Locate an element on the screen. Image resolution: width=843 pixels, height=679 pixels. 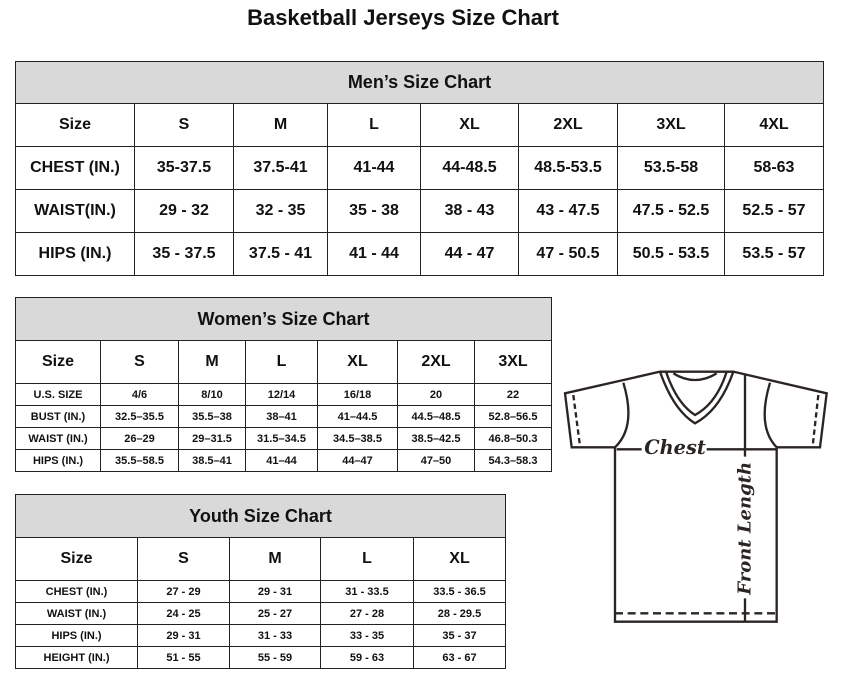
table-cell: 4/6 is located at coordinates (139, 394).